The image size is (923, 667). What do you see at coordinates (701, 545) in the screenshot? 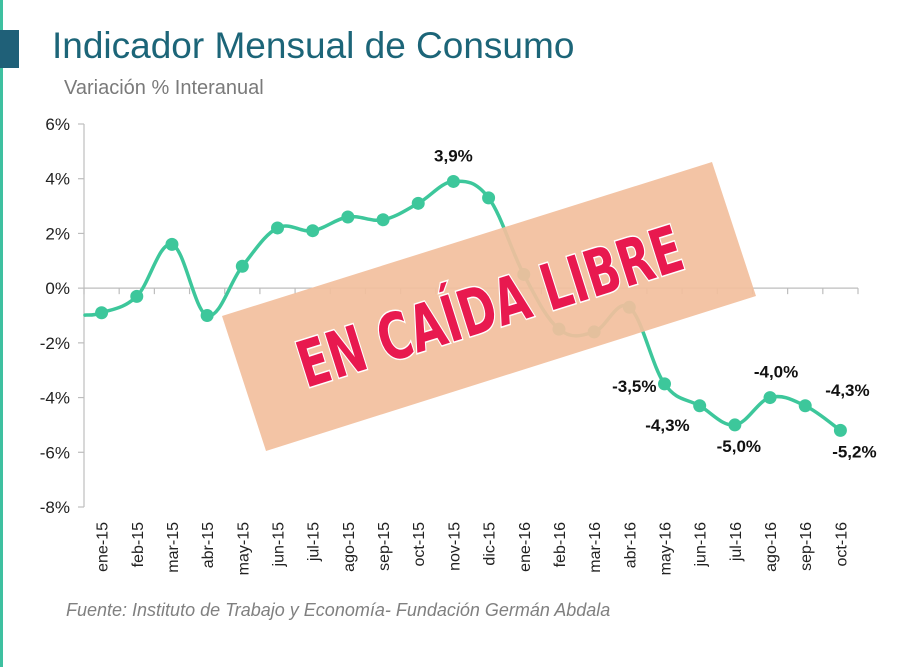
I see `x-tick-label: jun-16` at bounding box center [701, 545].